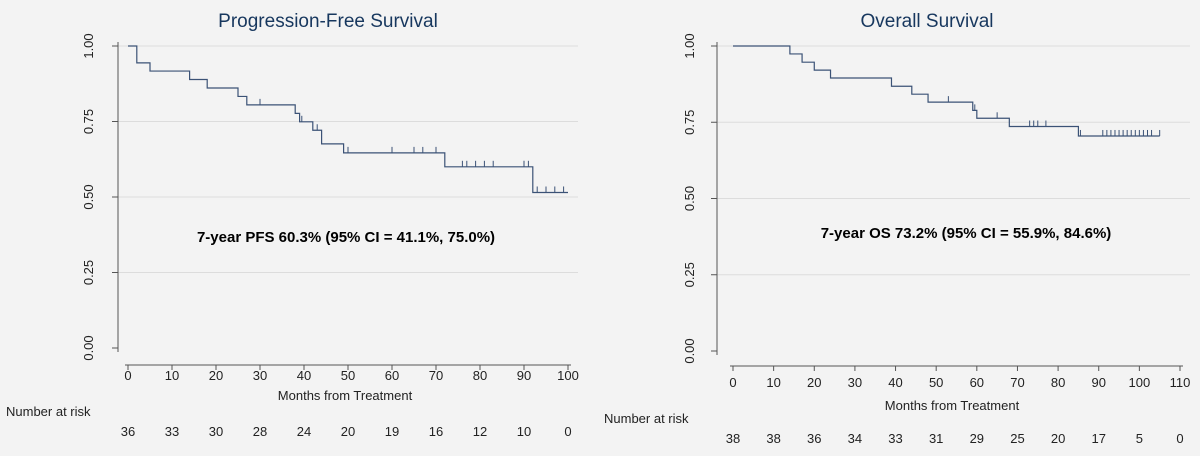  I want to click on os-risk-count: 29, so click(977, 438).